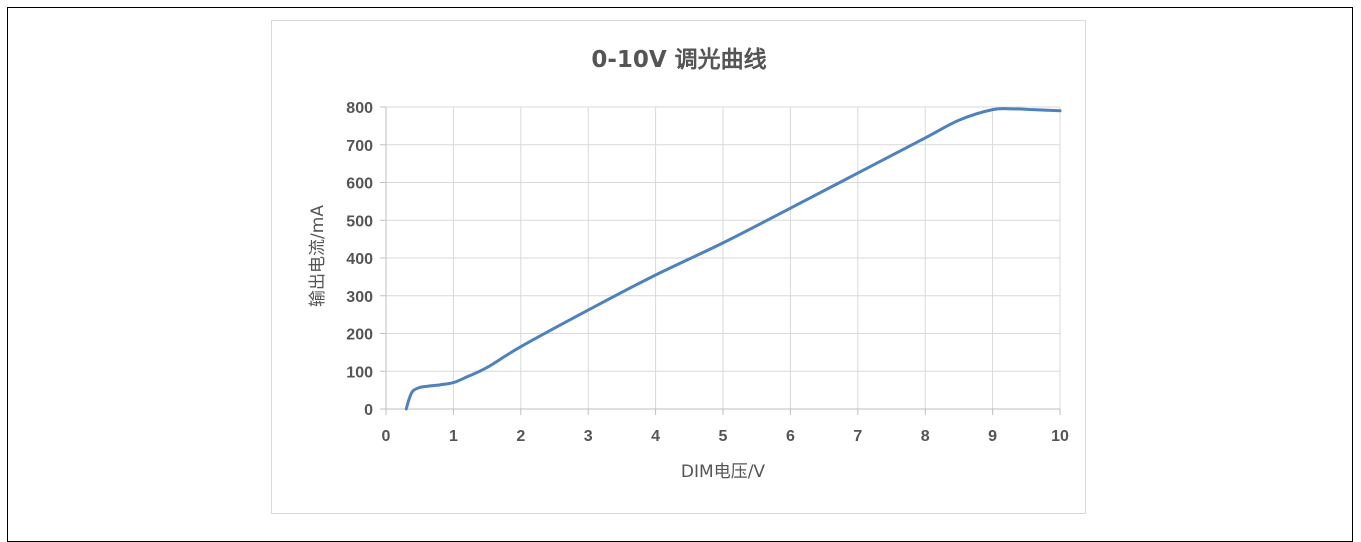 This screenshot has width=1361, height=542. What do you see at coordinates (359, 108) in the screenshot?
I see `y-tick-label: 800` at bounding box center [359, 108].